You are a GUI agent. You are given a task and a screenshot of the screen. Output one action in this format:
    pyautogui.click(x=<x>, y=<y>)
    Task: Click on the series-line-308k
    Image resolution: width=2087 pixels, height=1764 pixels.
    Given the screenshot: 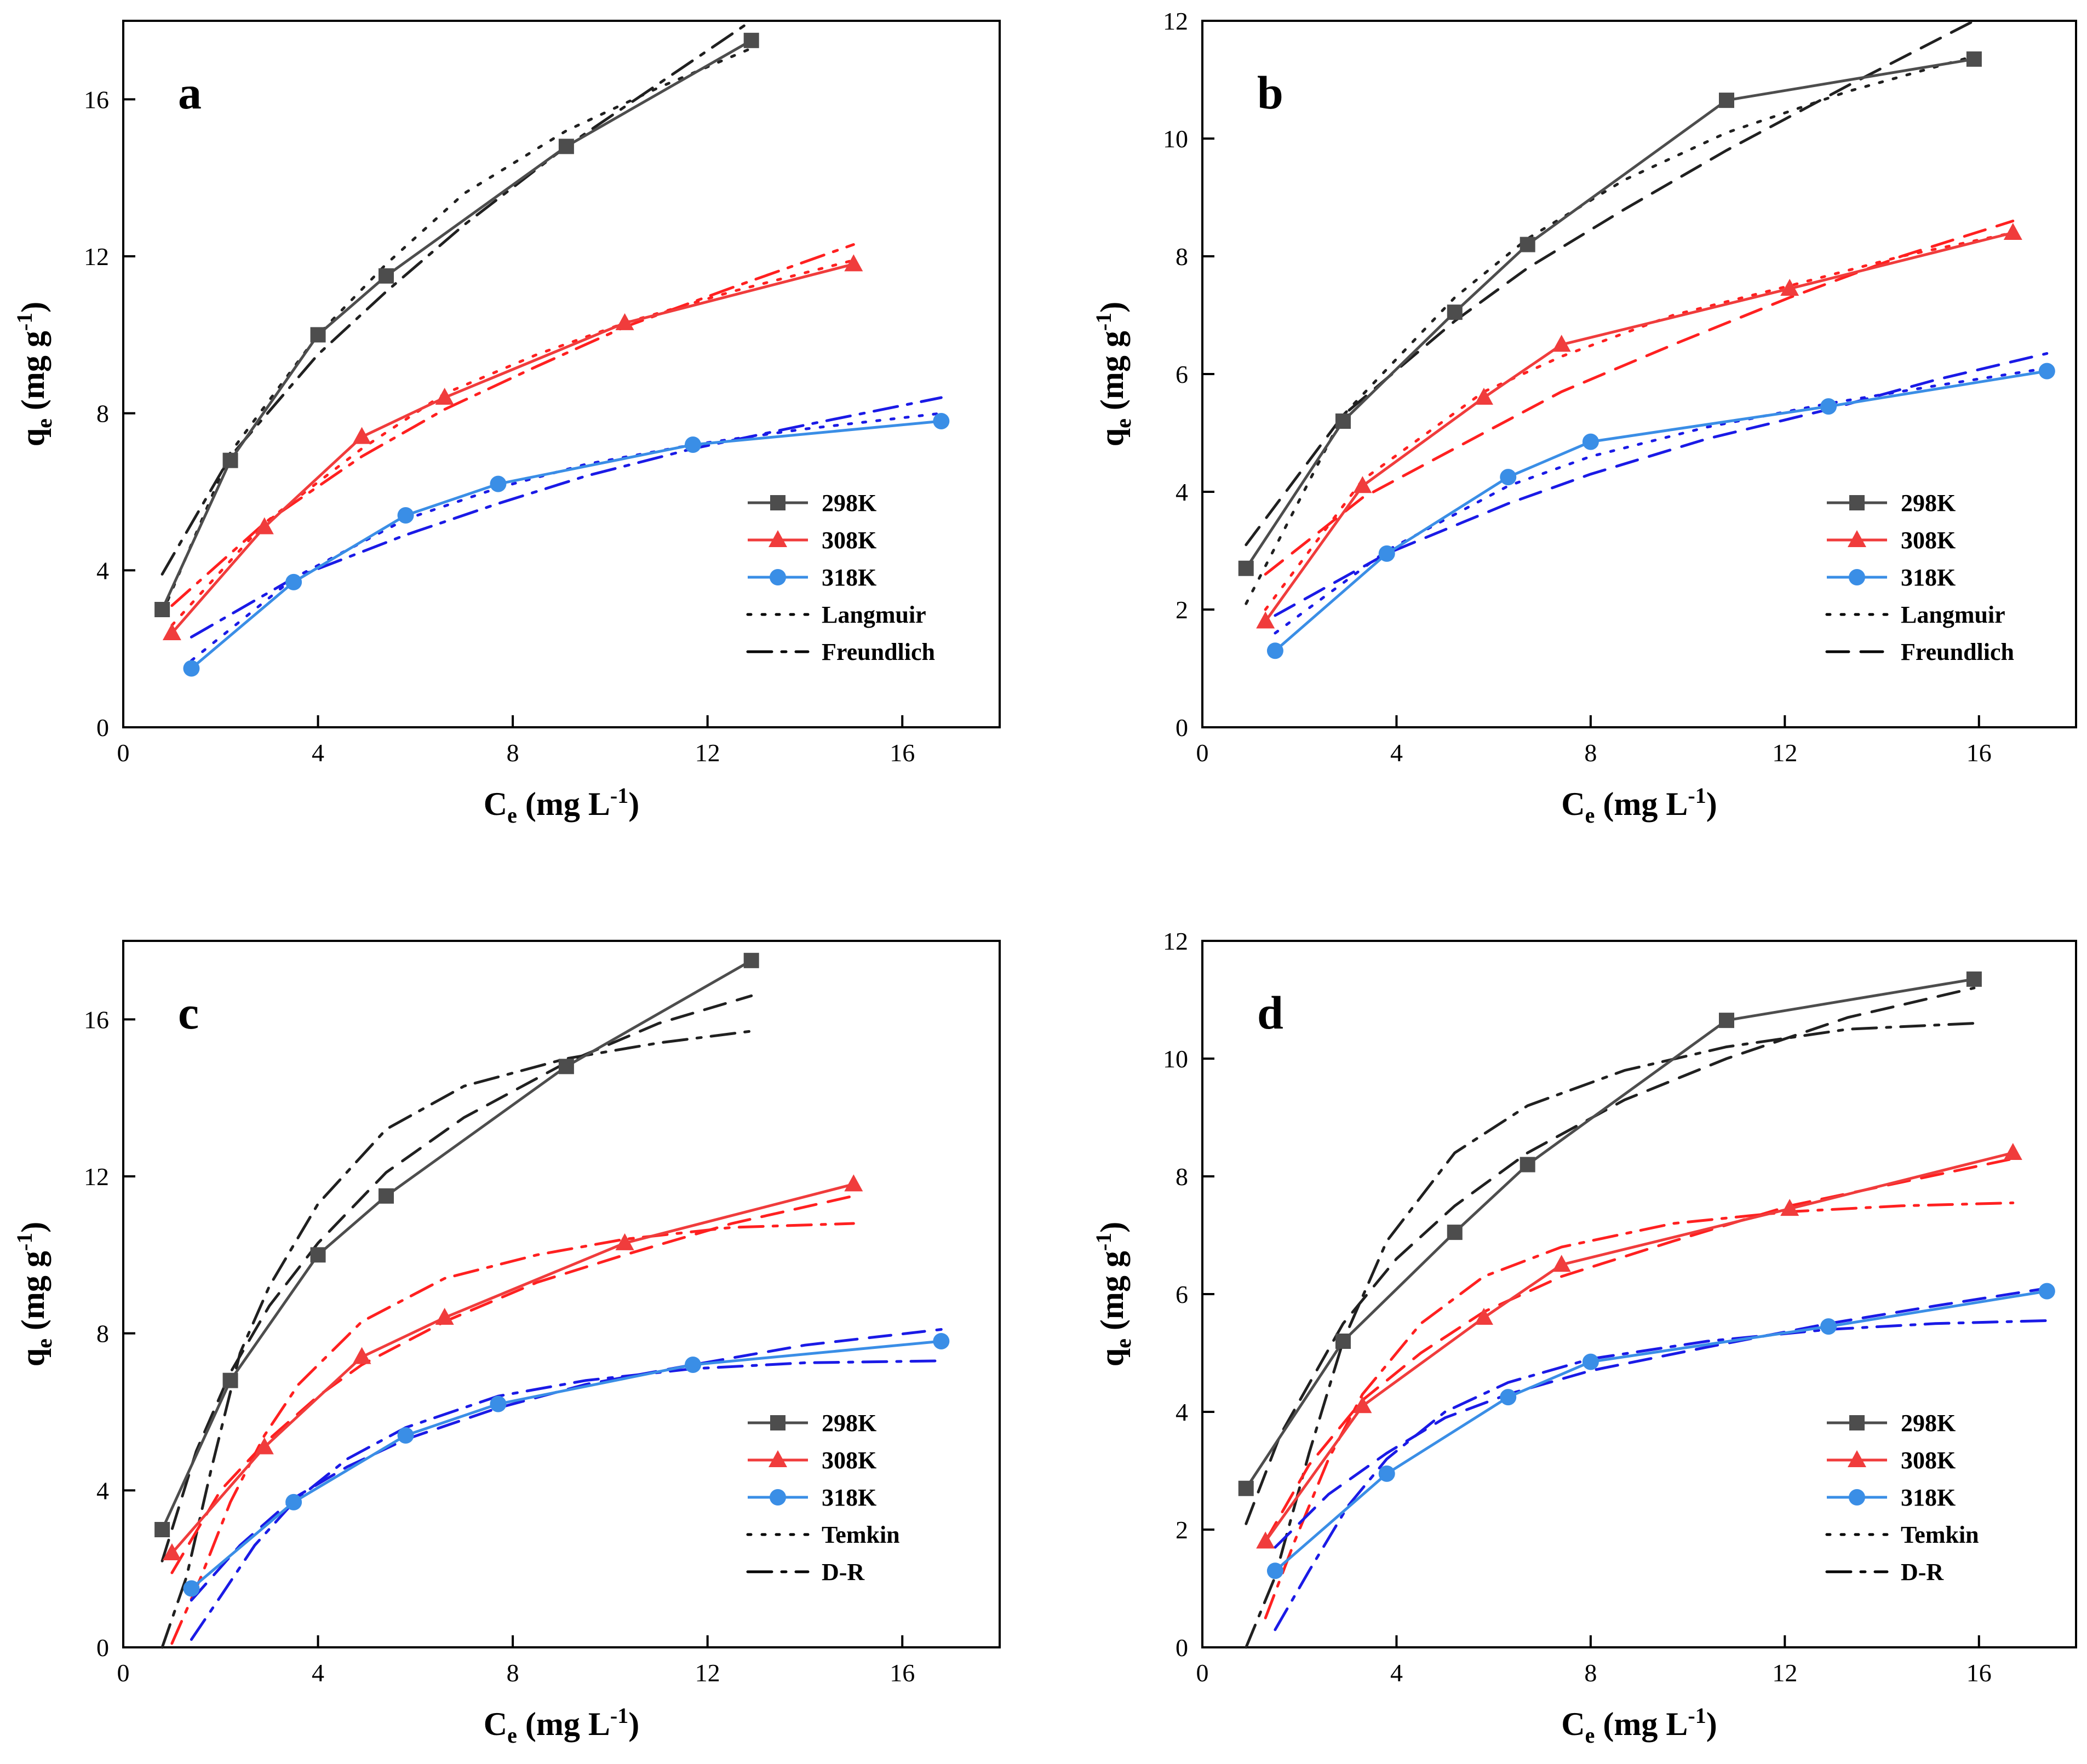 What is the action you would take?
    pyautogui.click(x=1639, y=1346)
    